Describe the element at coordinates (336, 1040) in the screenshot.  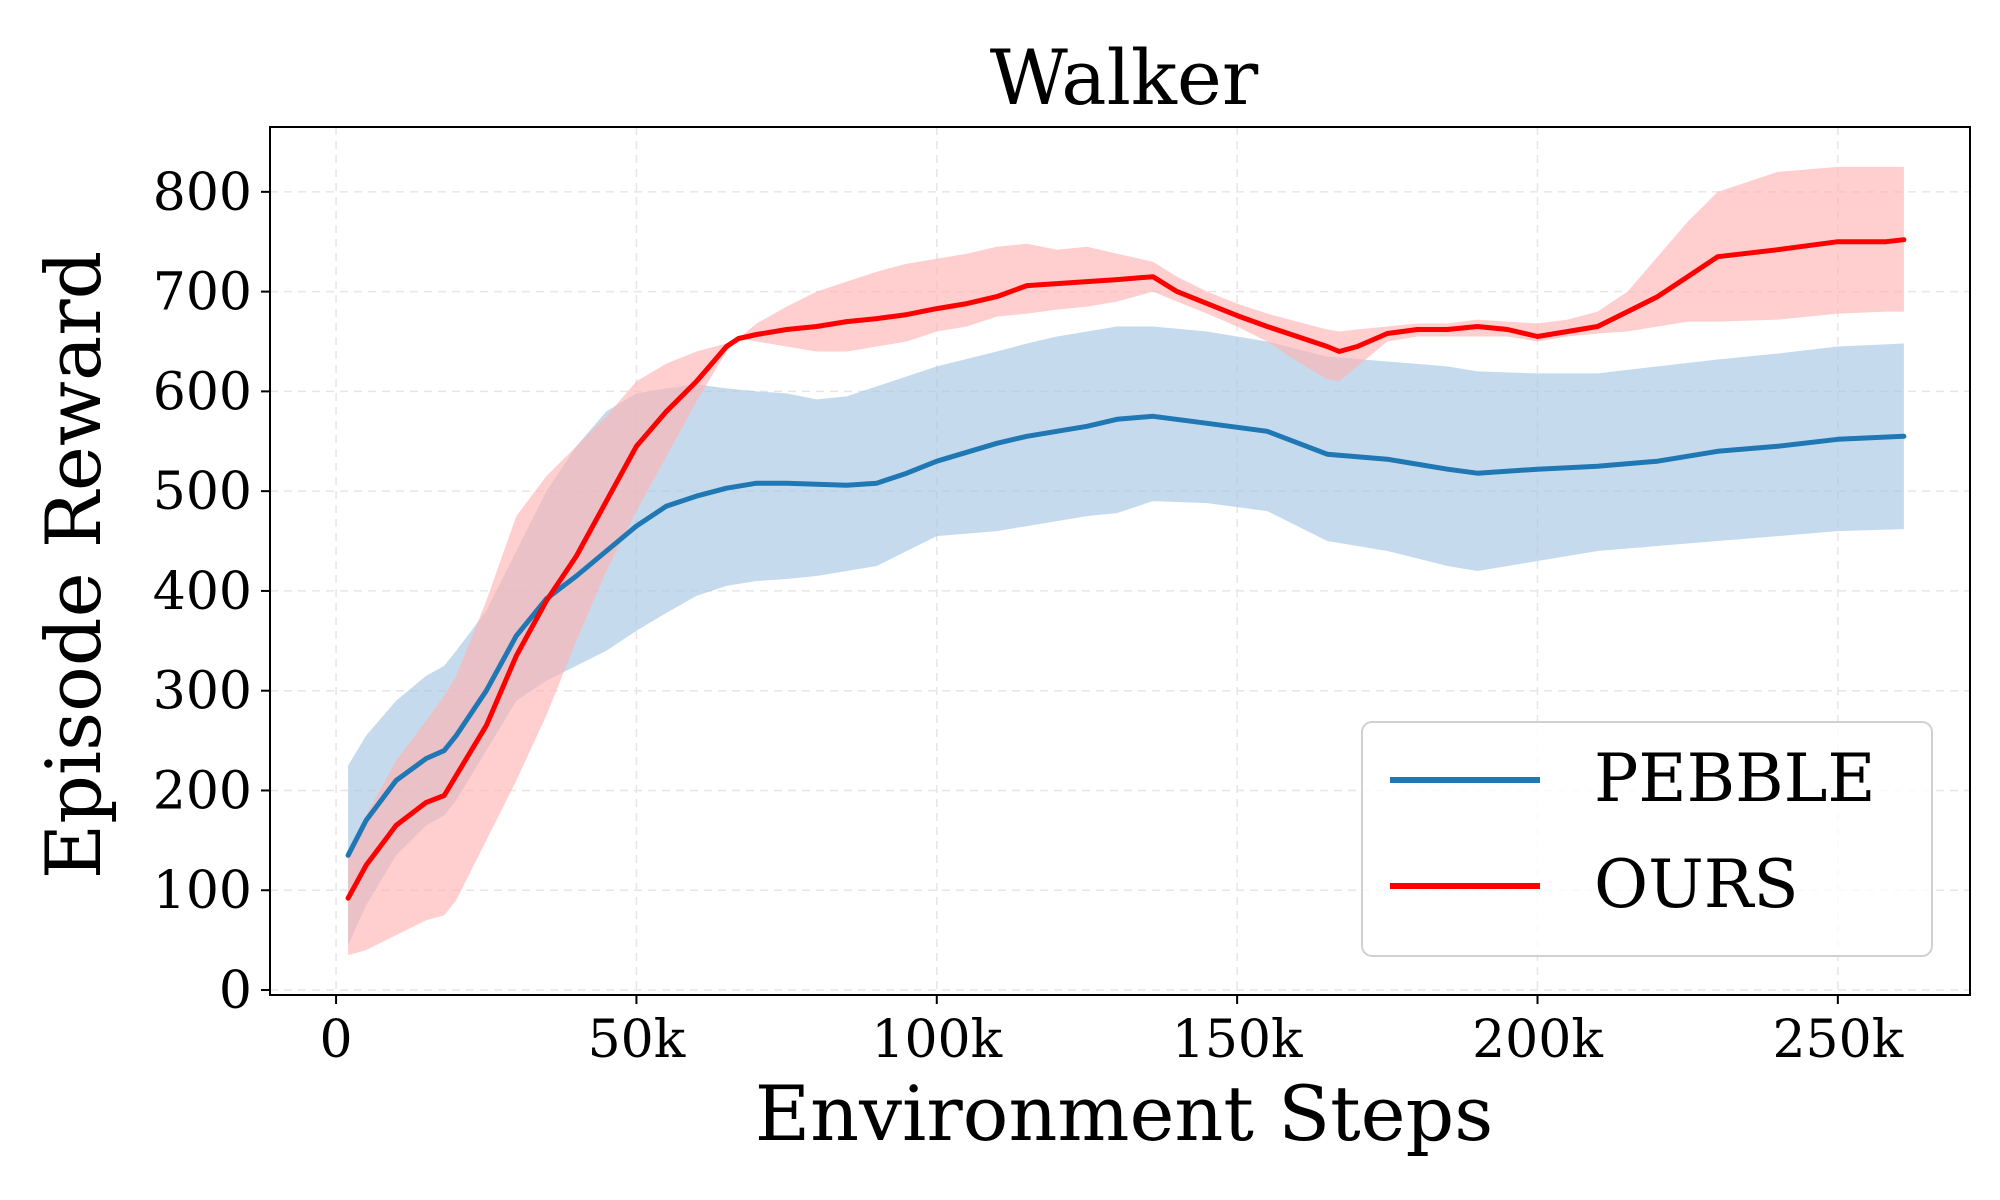
I see `x-tick-label: 0` at that location.